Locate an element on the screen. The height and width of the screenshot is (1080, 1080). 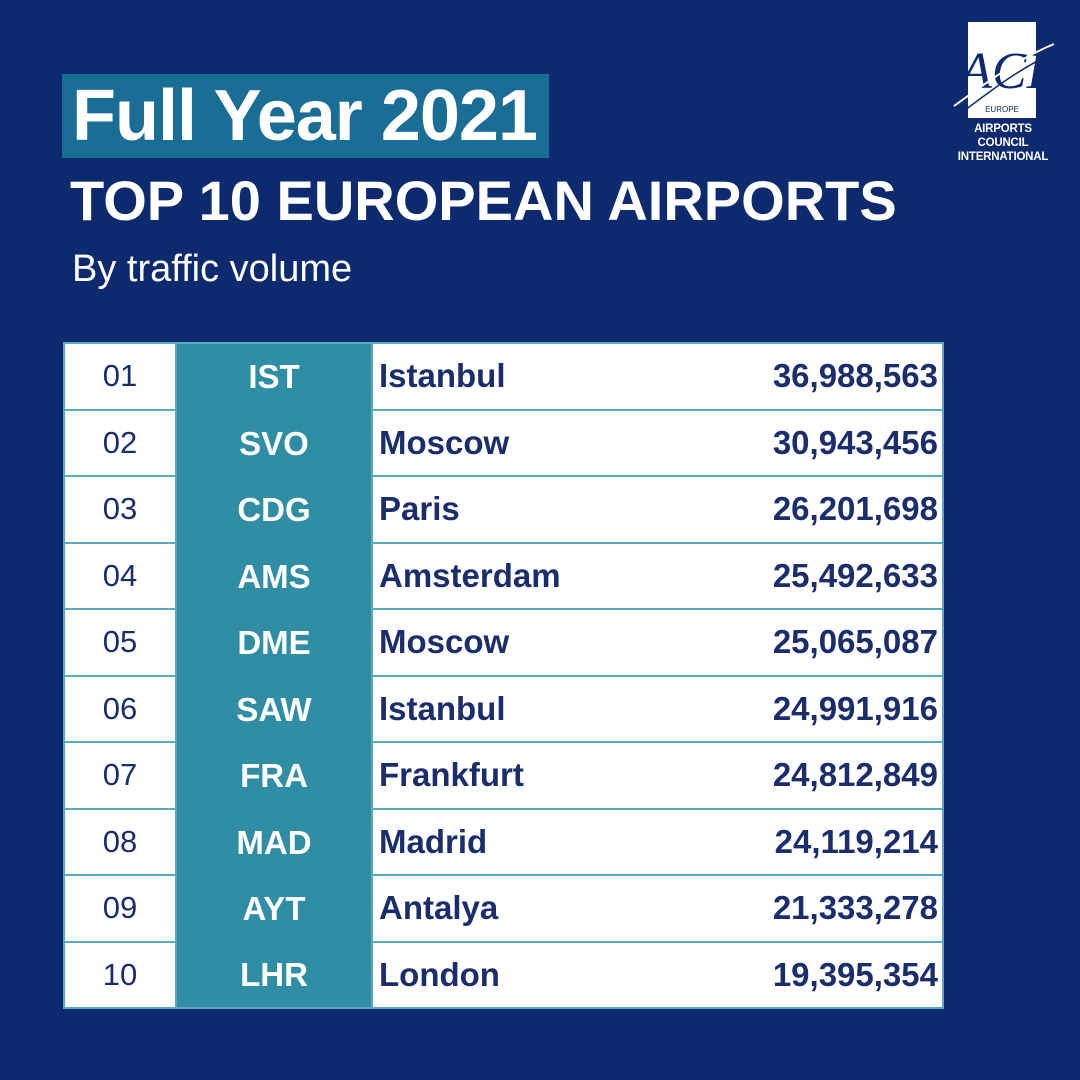
rank-cell: 01 is located at coordinates (120, 376).